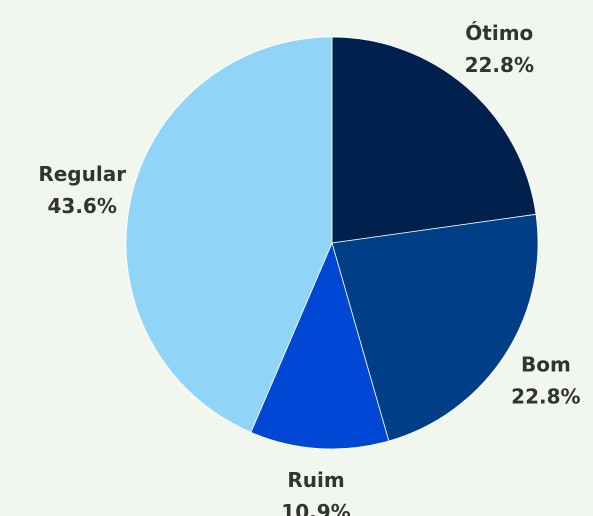 The image size is (593, 516). Describe the element at coordinates (82, 206) in the screenshot. I see `slice-value-label: 43.6%` at that location.